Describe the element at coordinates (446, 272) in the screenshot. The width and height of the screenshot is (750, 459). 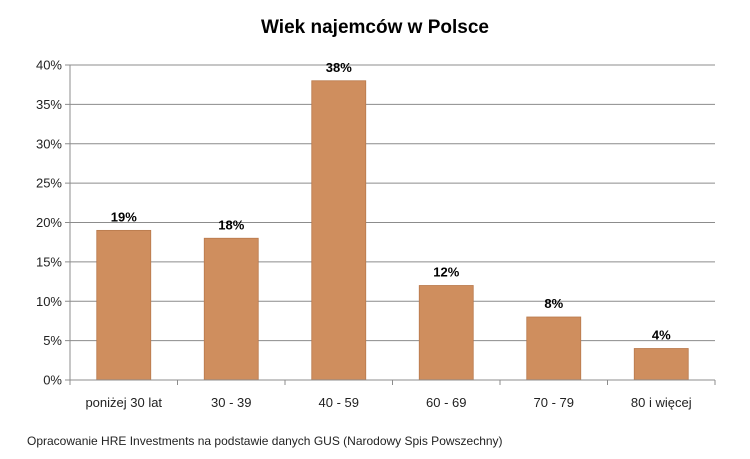
I see `data-label: 12%` at that location.